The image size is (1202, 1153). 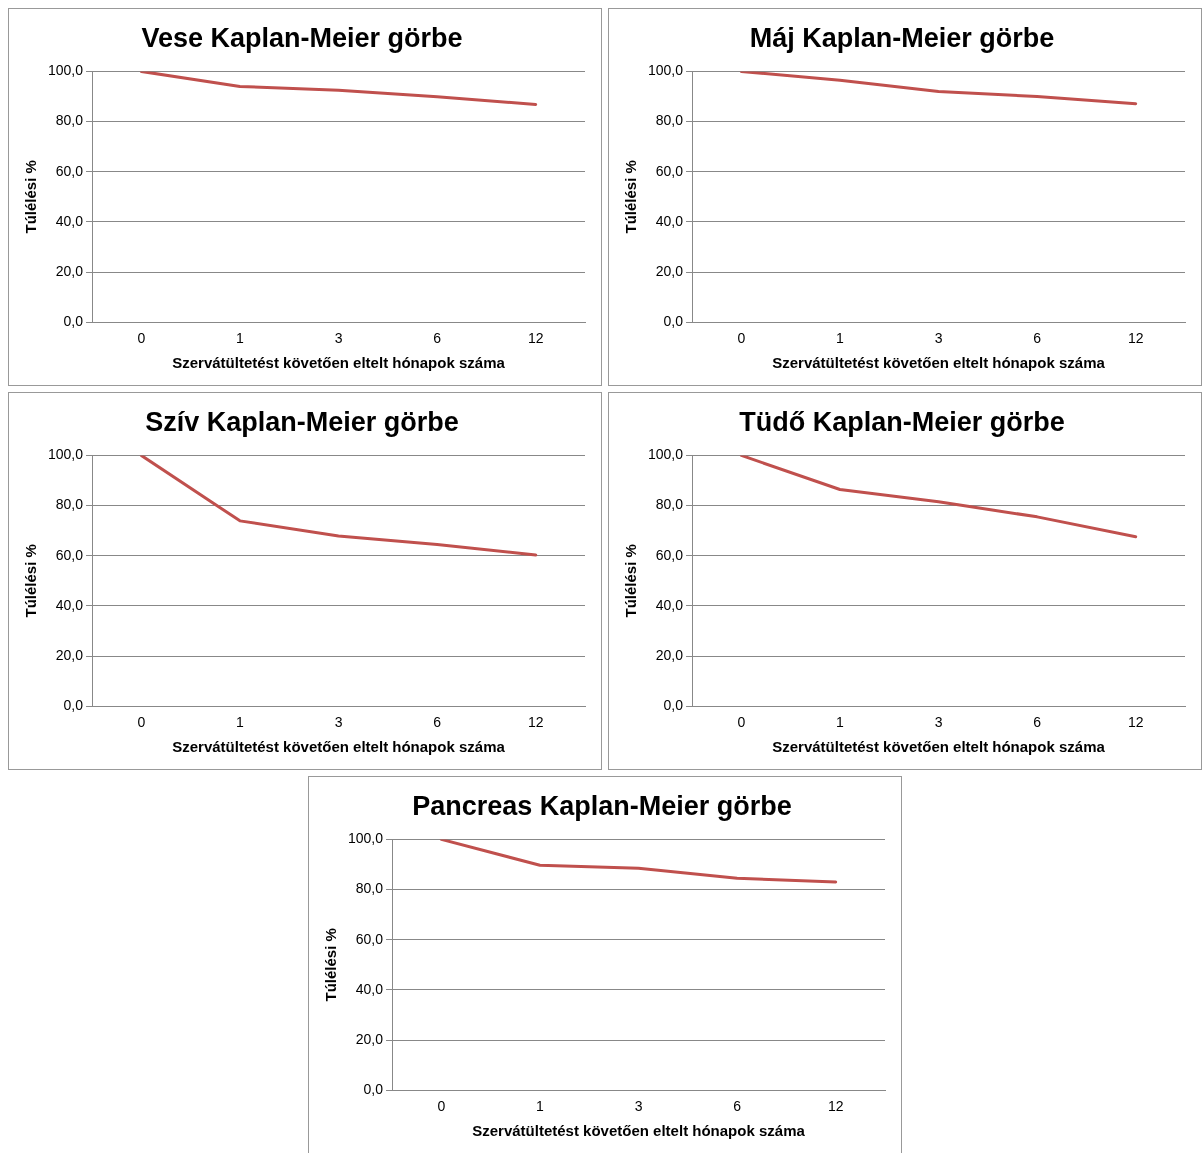 What do you see at coordinates (602, 805) in the screenshot?
I see `chart-title: Pancreas Kaplan-Meier görbe` at bounding box center [602, 805].